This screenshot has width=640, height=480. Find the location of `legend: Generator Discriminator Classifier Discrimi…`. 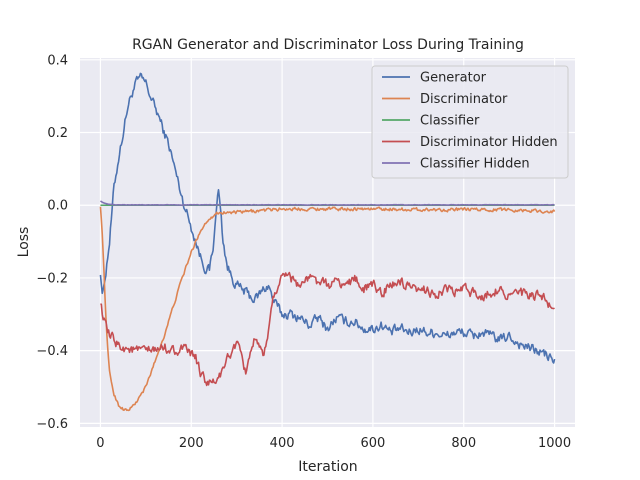

legend: Generator Discriminator Classifier Discrimi… is located at coordinates (470, 122).